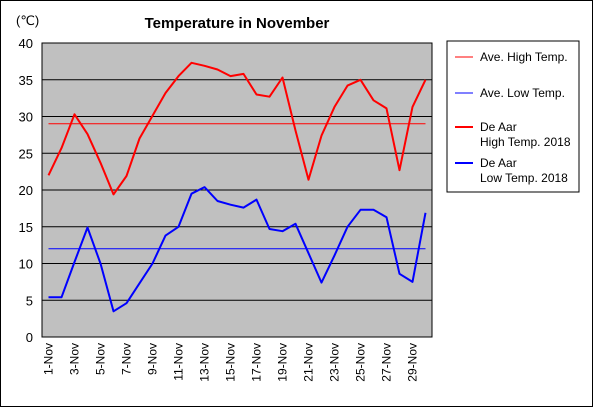 The height and width of the screenshot is (407, 593). Describe the element at coordinates (26, 264) in the screenshot. I see `y-tick-label: 10` at that location.